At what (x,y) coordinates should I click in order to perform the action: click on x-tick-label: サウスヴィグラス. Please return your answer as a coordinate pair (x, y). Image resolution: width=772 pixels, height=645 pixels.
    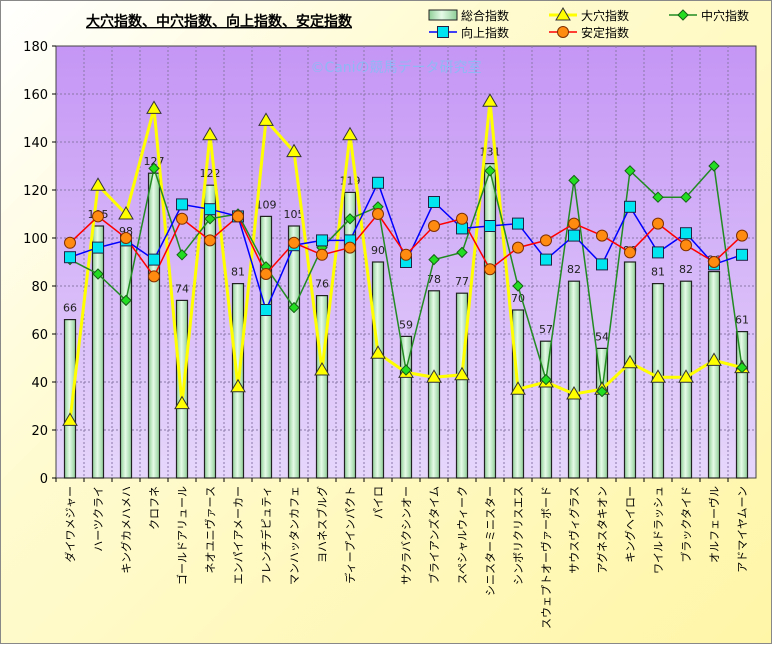
    Looking at the image, I should click on (574, 530).